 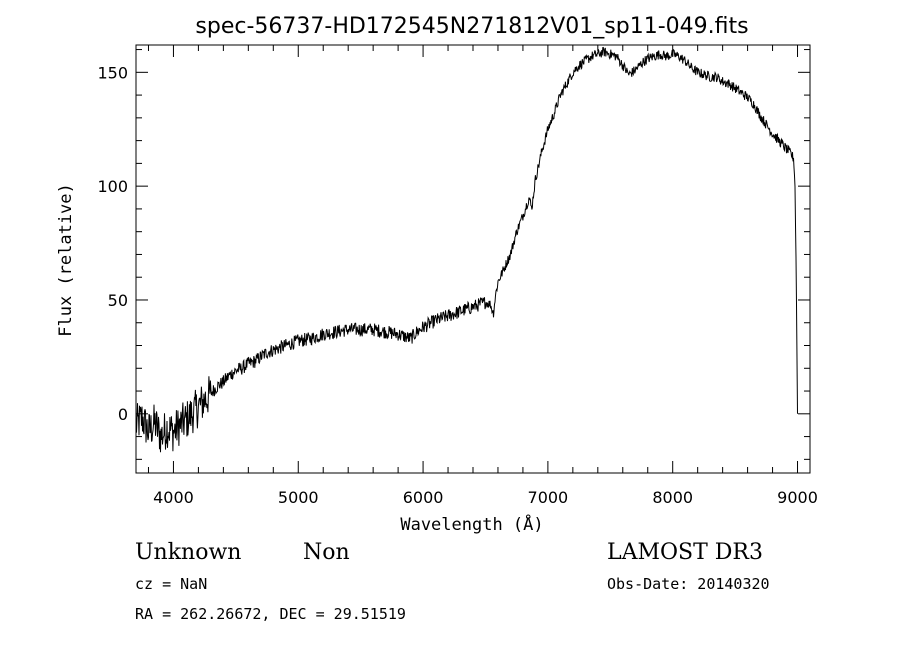 I want to click on redshift-label: cz = NaN, so click(x=171, y=584).